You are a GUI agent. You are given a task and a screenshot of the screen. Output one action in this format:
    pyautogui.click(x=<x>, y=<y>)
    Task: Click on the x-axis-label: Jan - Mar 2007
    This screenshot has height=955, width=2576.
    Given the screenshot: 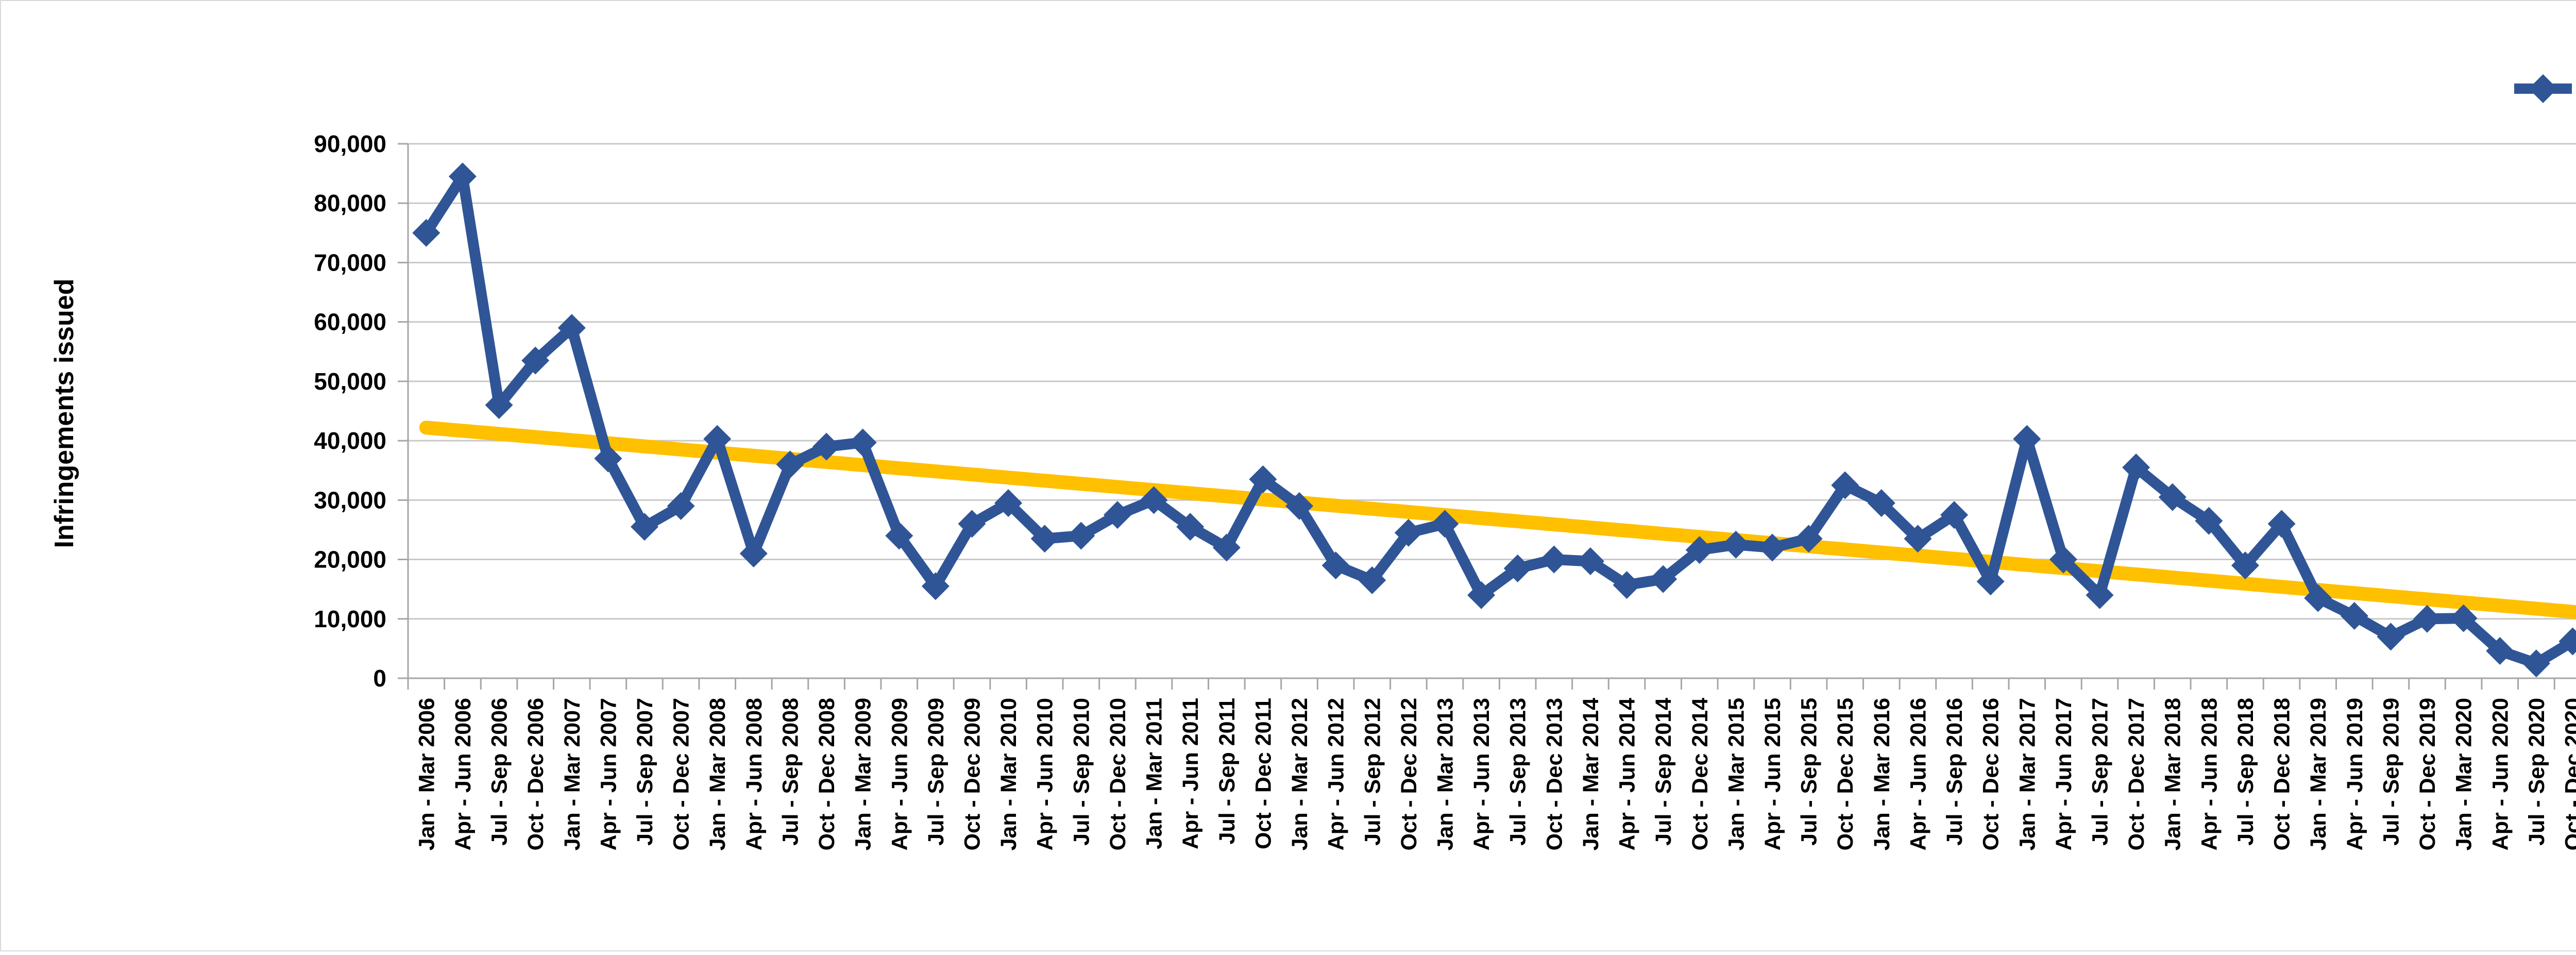 What is the action you would take?
    pyautogui.click(x=572, y=774)
    